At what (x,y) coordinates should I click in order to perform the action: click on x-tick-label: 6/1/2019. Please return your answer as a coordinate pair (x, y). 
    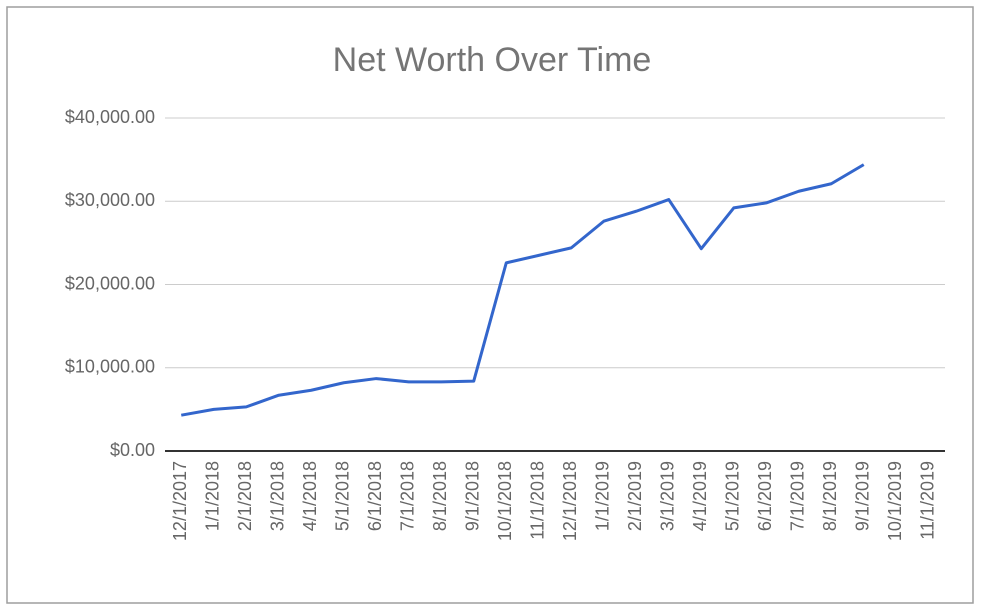
    Looking at the image, I should click on (765, 496).